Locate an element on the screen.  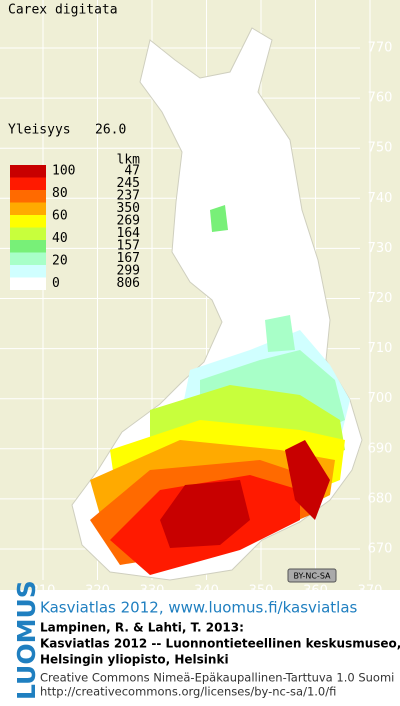
species-title: Carex digitata is located at coordinates (63, 10).